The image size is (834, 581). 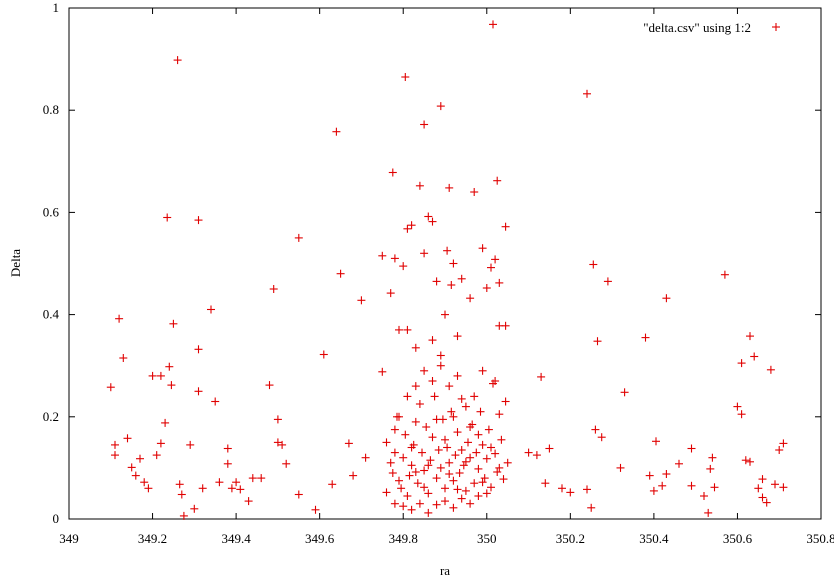 I want to click on x-tick-label: 350.8, so click(x=820, y=538).